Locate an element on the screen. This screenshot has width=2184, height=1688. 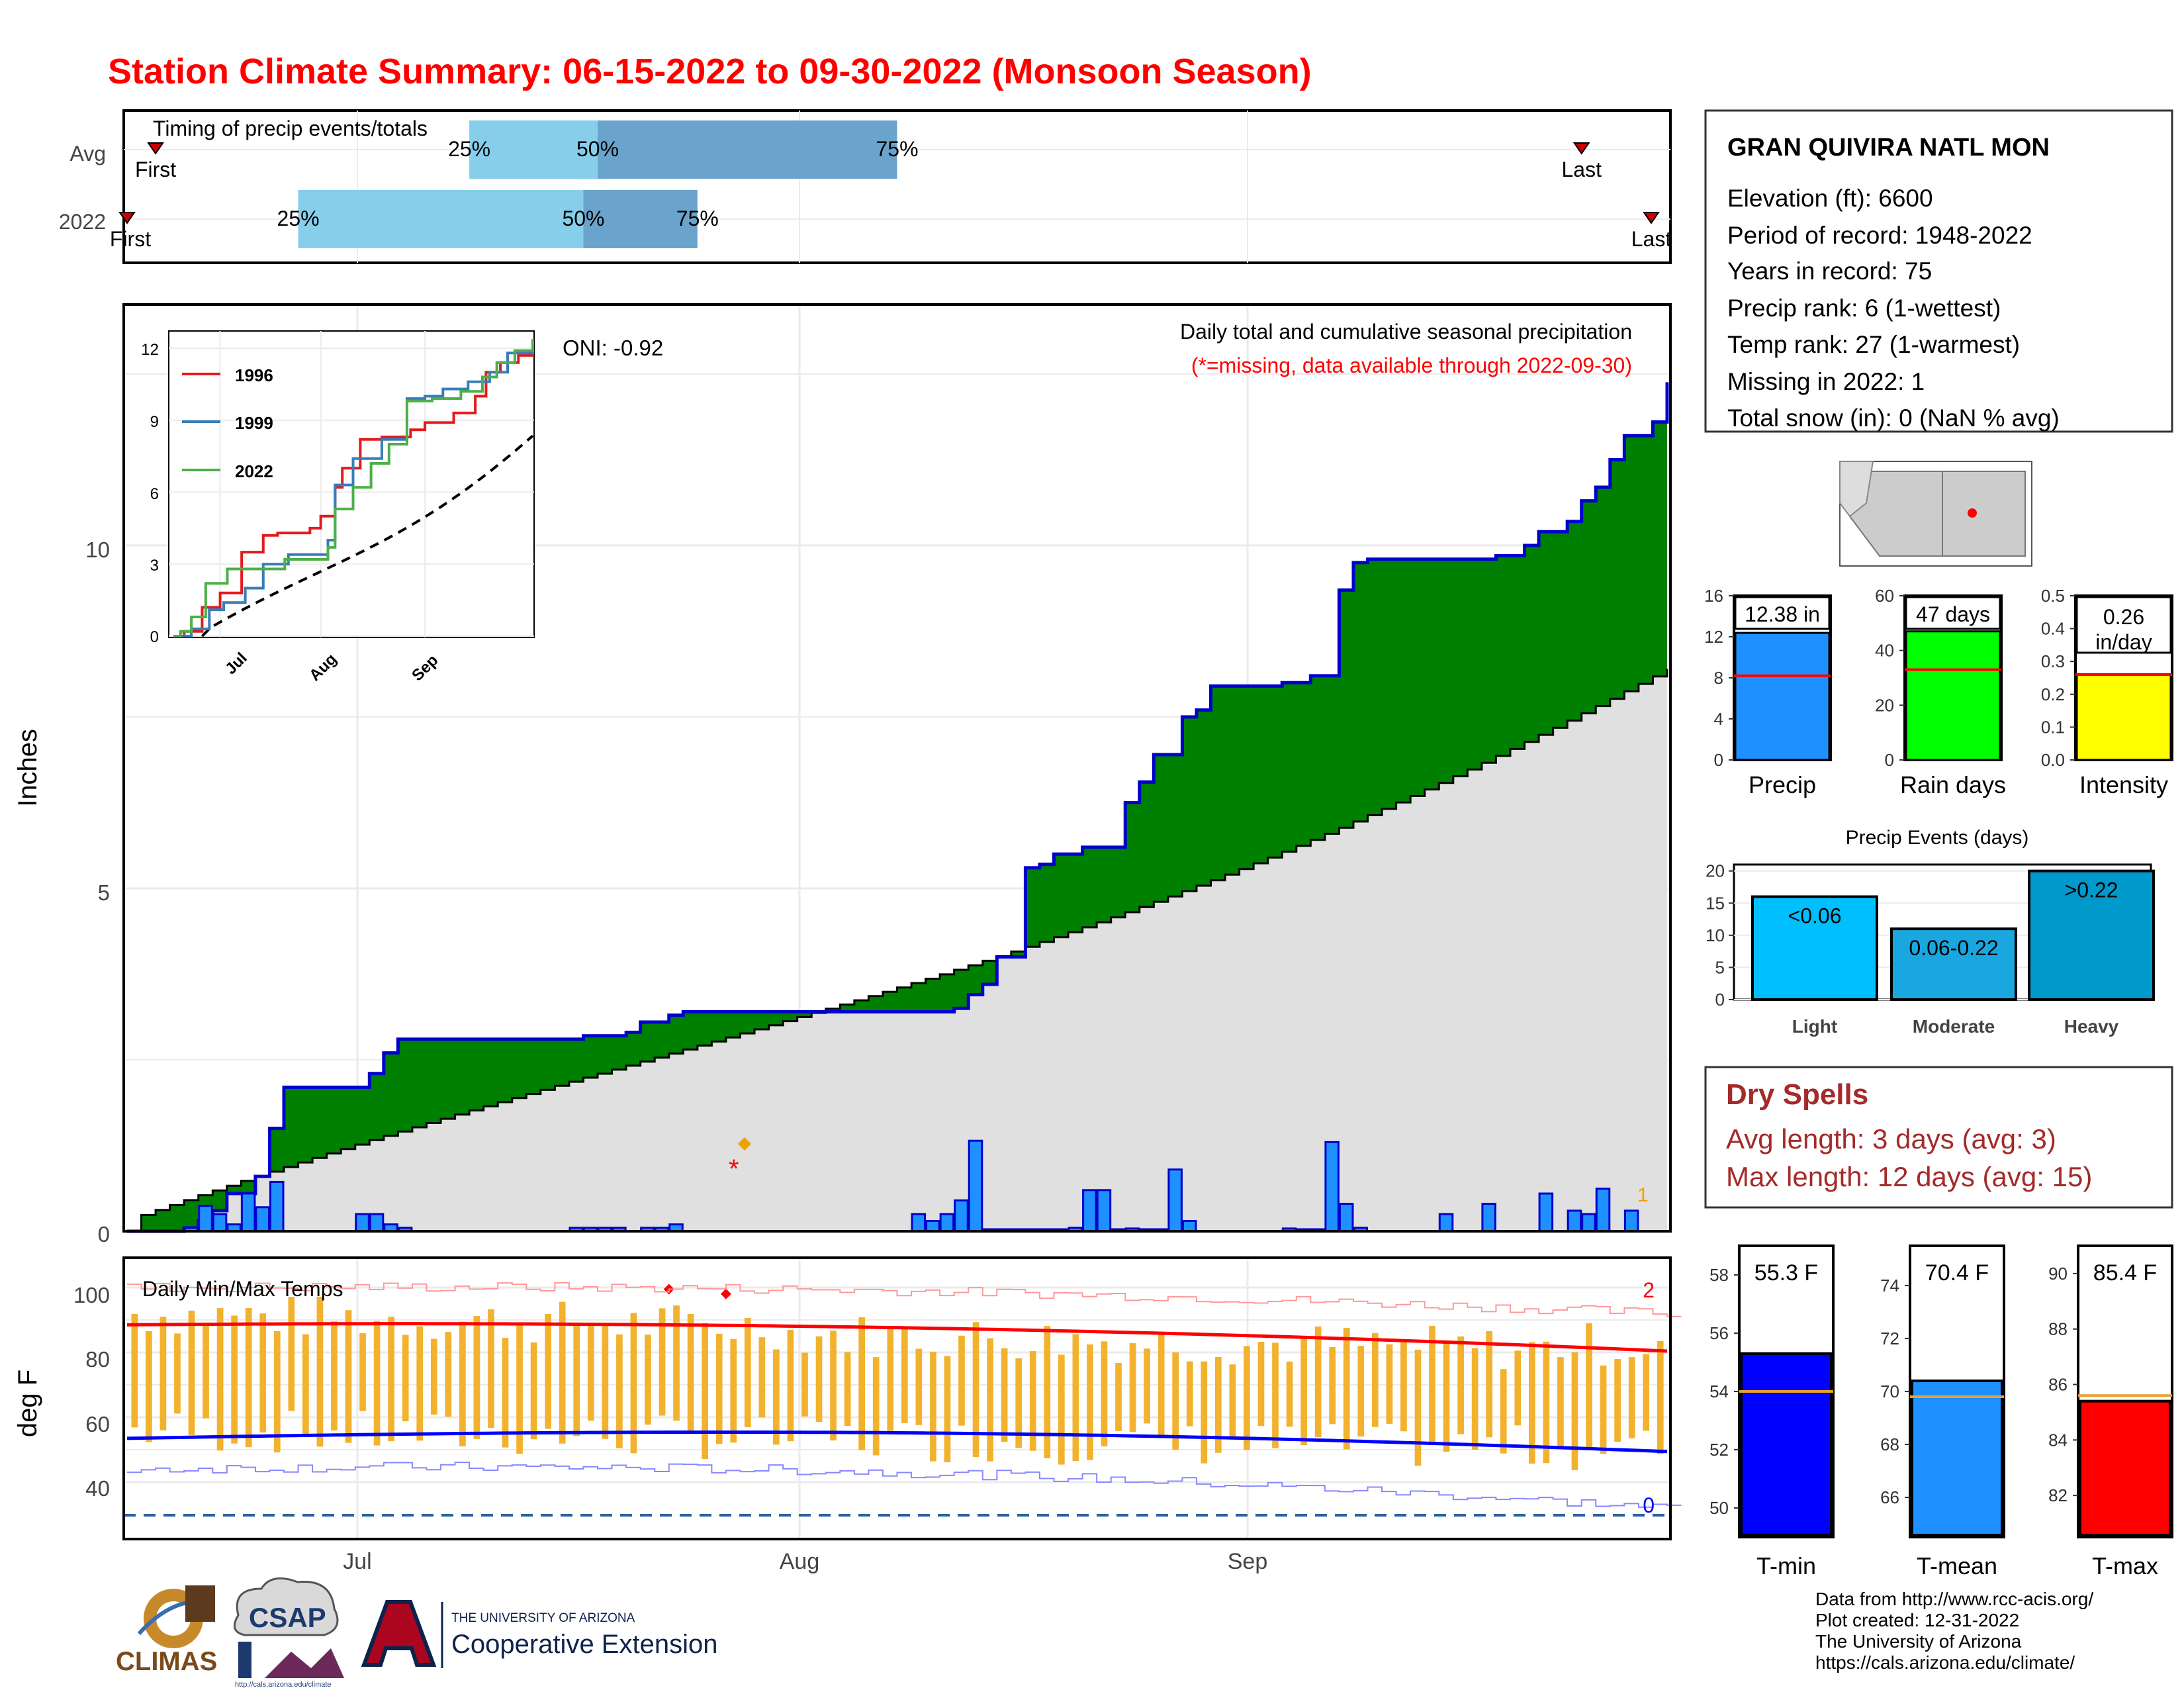
mini-bar-label: 47 days is located at coordinates (1953, 614).